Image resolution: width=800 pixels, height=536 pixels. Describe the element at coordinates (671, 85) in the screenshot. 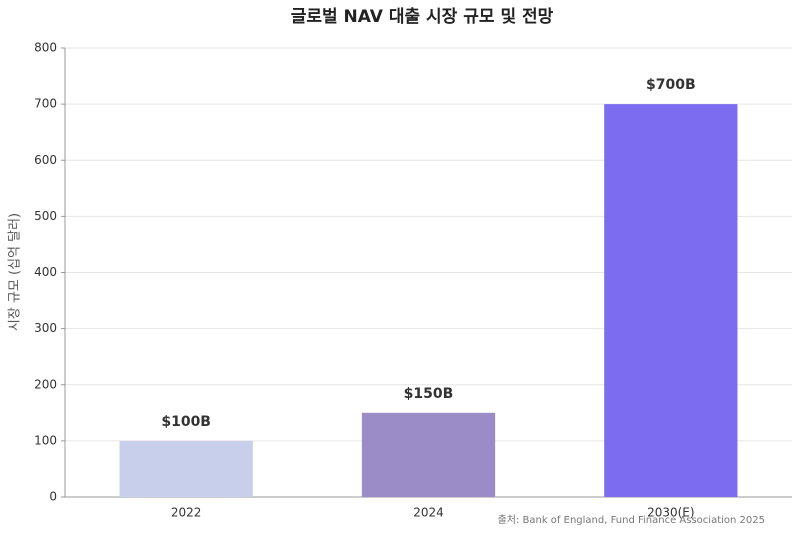

I see `value-label: $700B` at that location.